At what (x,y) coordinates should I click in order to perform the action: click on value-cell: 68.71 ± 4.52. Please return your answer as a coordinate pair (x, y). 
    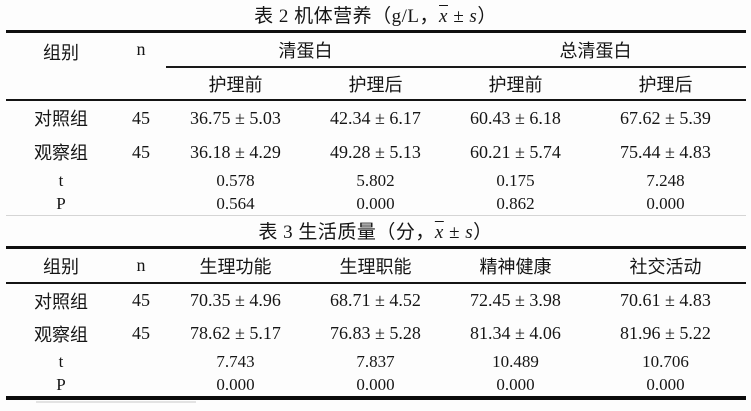
    Looking at the image, I should click on (375, 300).